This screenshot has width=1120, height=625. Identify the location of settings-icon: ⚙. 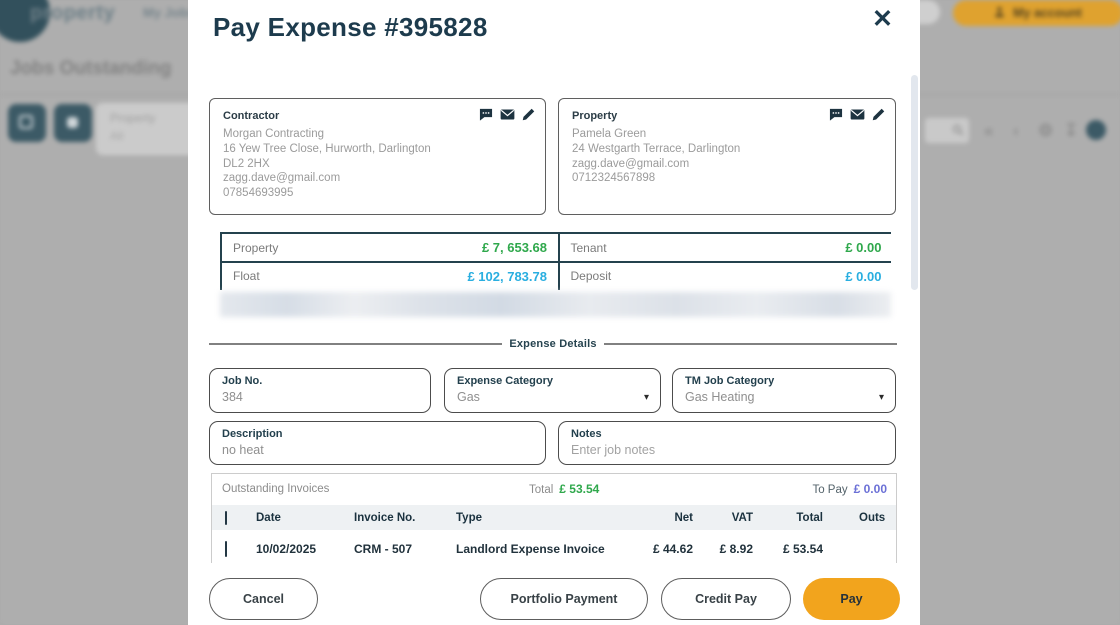
(1046, 130).